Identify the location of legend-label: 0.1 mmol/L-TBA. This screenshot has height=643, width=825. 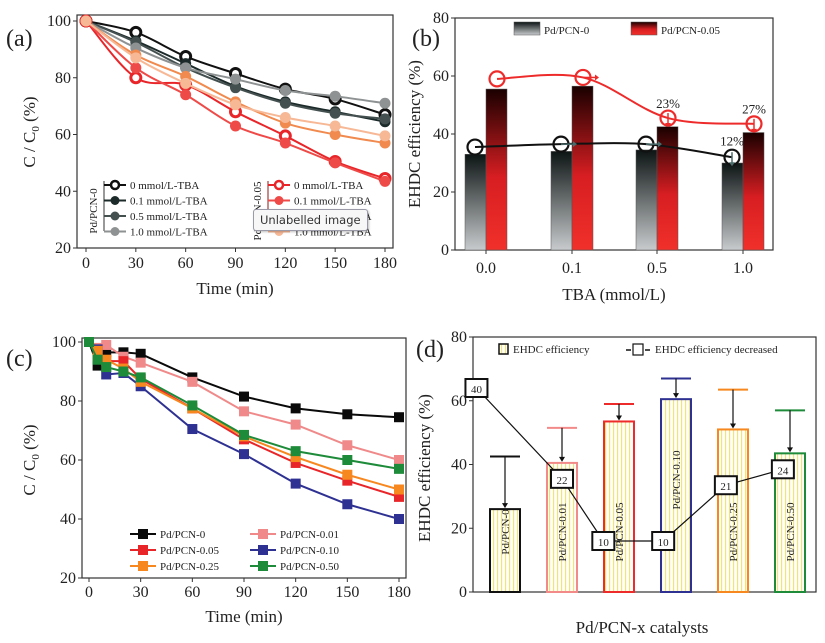
(333, 202).